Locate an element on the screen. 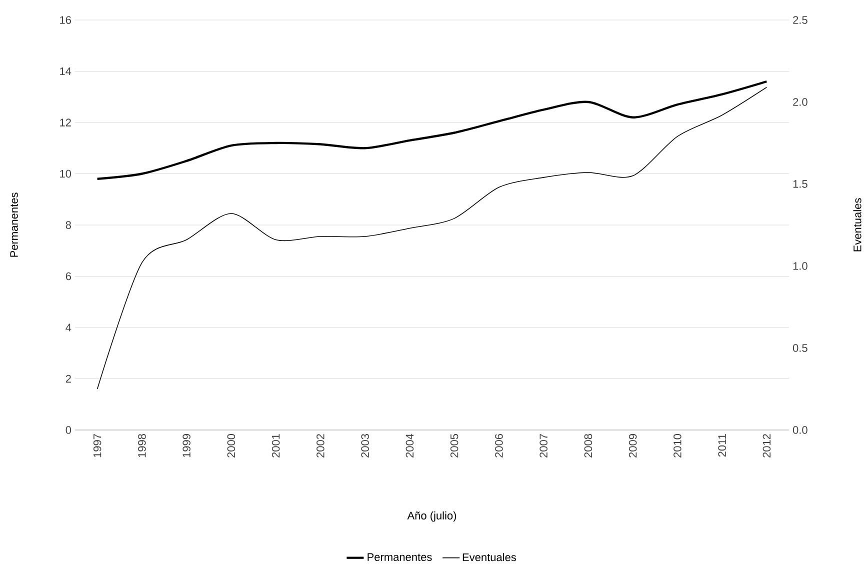  x-tick-label: 2004 is located at coordinates (410, 446).